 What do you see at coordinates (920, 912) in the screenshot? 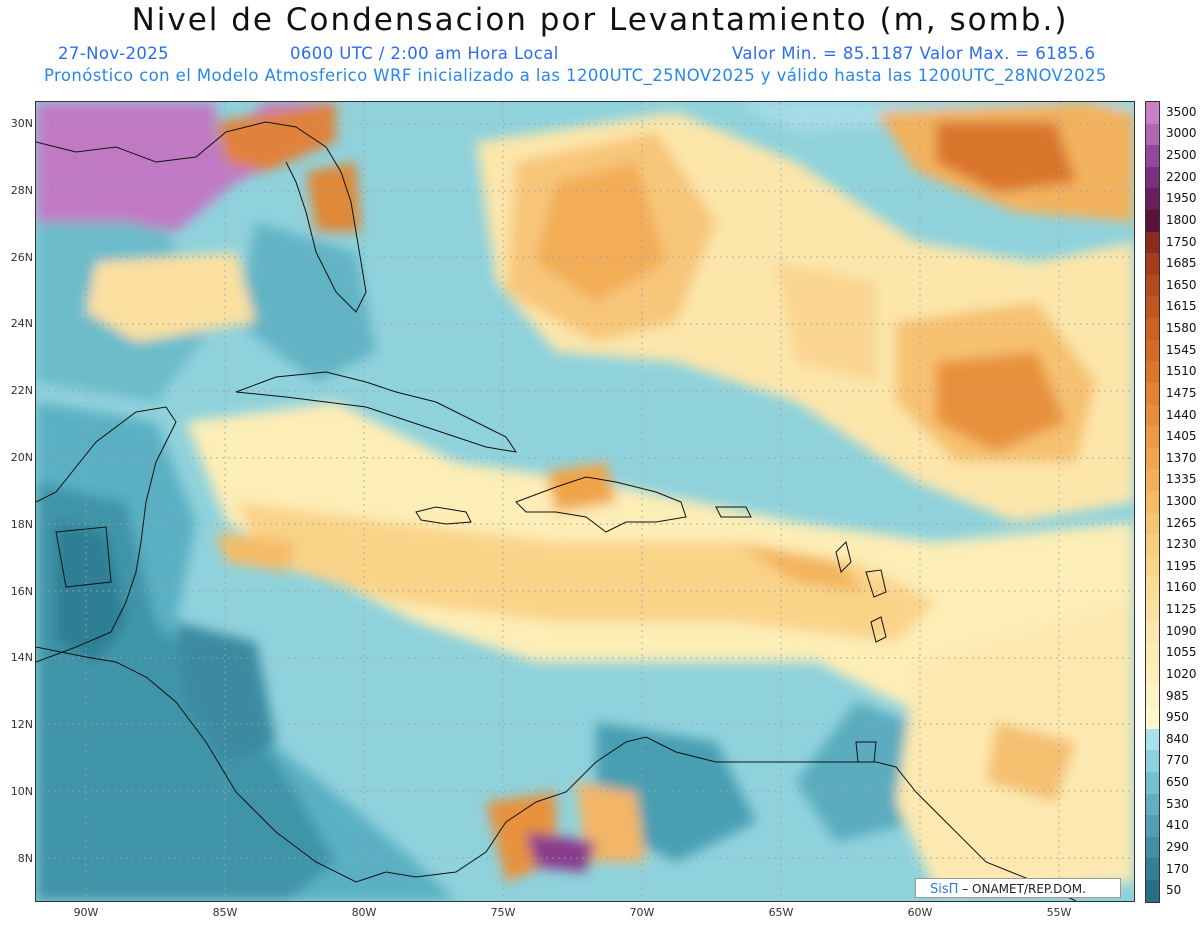
I see `longitude-label: 60W` at bounding box center [920, 912].